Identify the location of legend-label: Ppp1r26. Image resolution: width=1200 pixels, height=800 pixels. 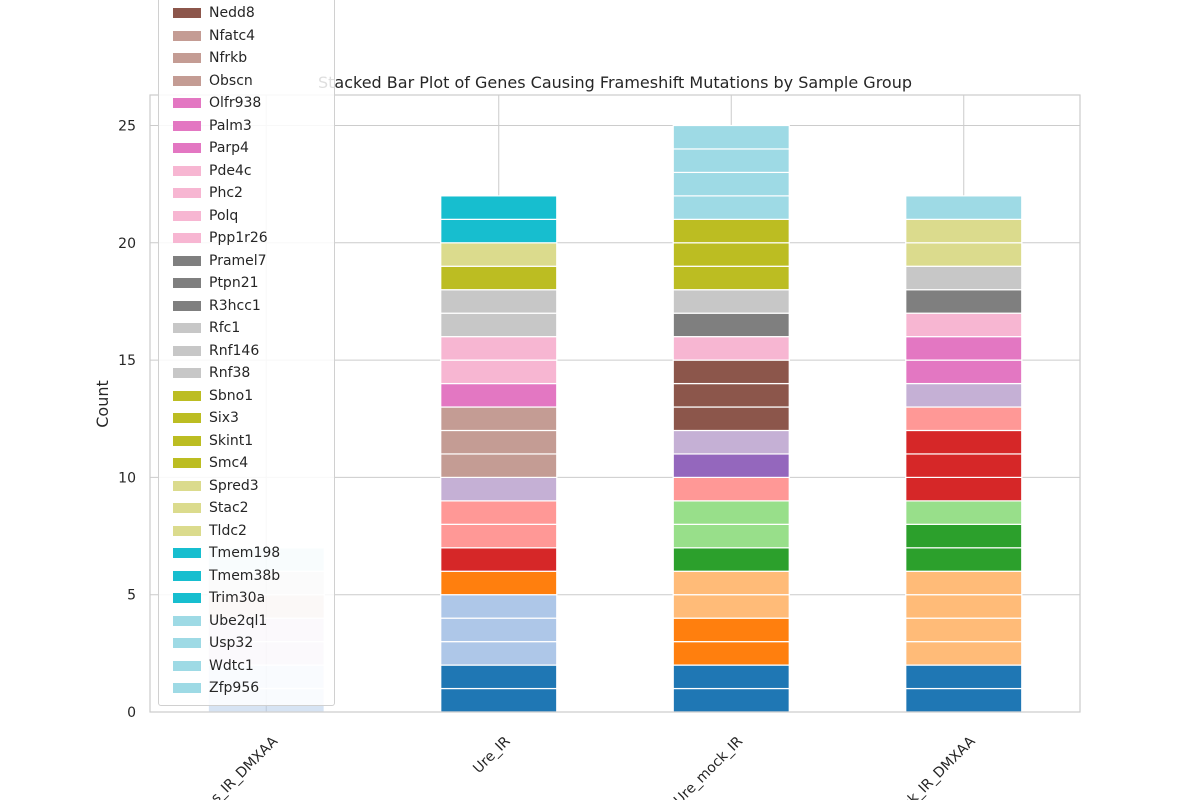
(238, 238).